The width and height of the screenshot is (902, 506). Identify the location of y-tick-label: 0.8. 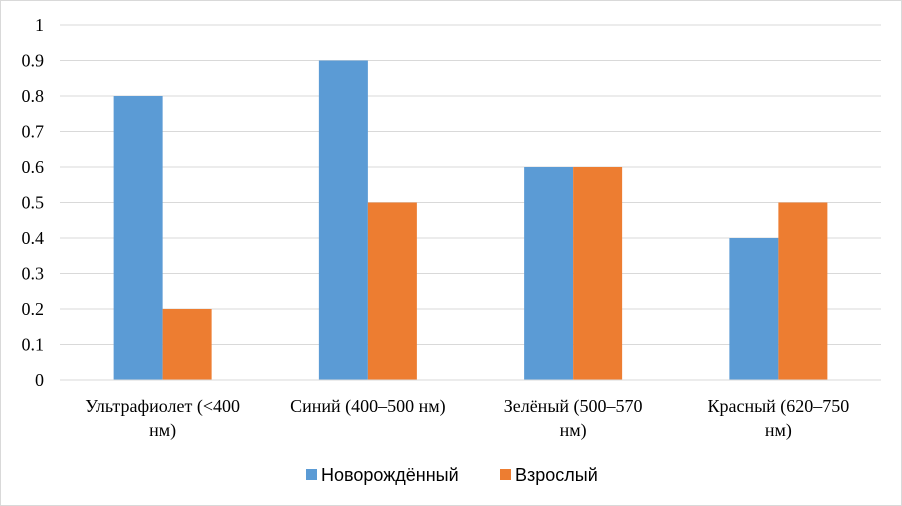
(33, 96).